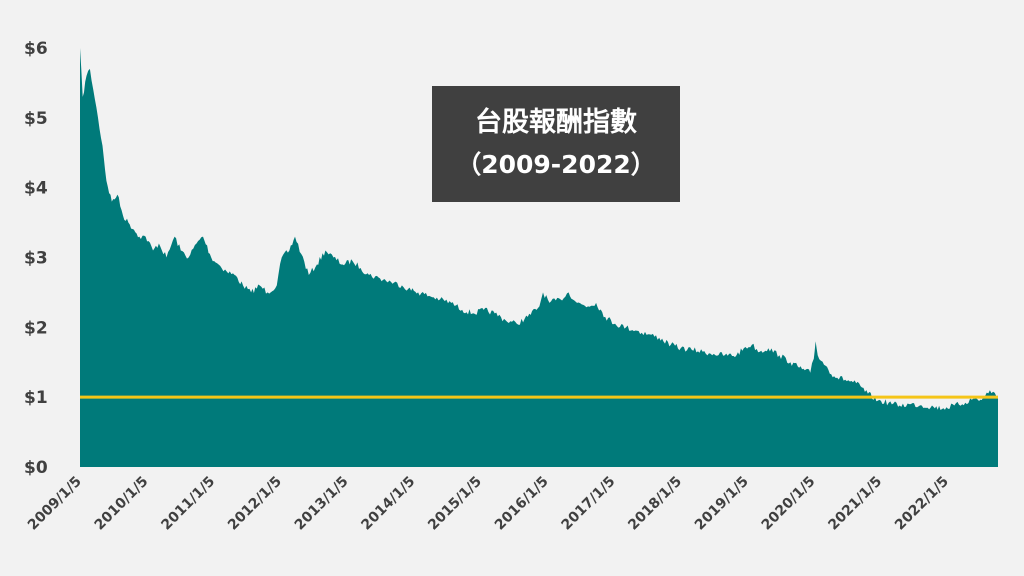 The width and height of the screenshot is (1024, 576). Describe the element at coordinates (36, 328) in the screenshot. I see `y-tick-label: $2` at that location.